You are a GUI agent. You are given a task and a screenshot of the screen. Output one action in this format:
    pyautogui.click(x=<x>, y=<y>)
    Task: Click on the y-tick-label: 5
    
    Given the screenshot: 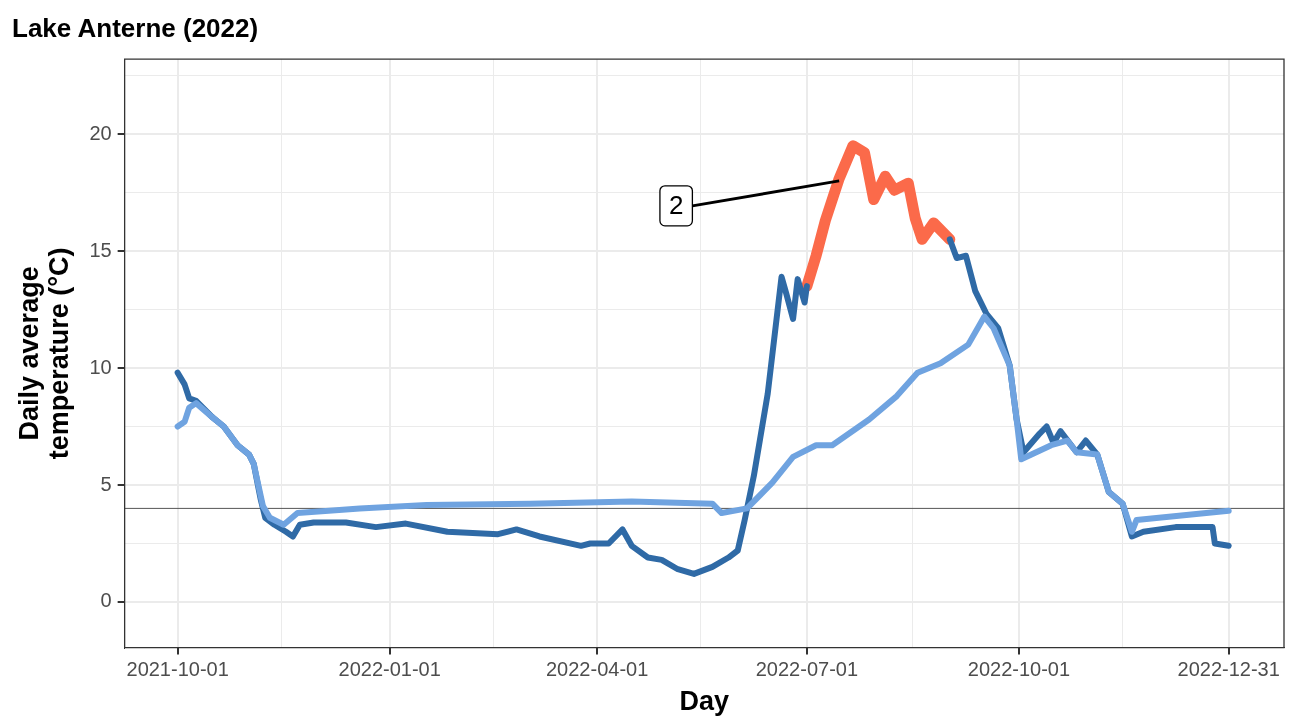 What is the action you would take?
    pyautogui.click(x=106, y=483)
    